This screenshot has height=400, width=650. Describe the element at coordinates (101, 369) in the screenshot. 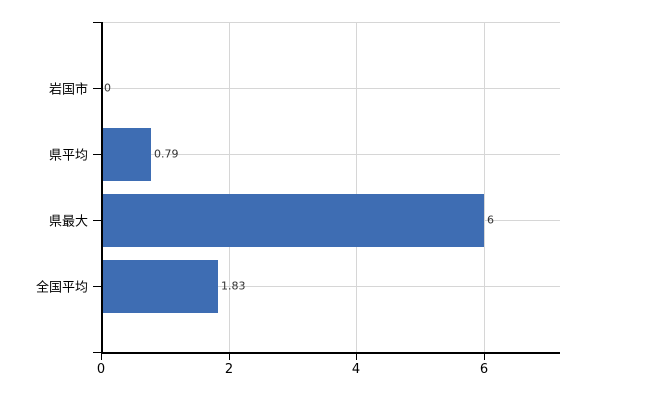

I see `x-axis-tick-label: 0` at that location.